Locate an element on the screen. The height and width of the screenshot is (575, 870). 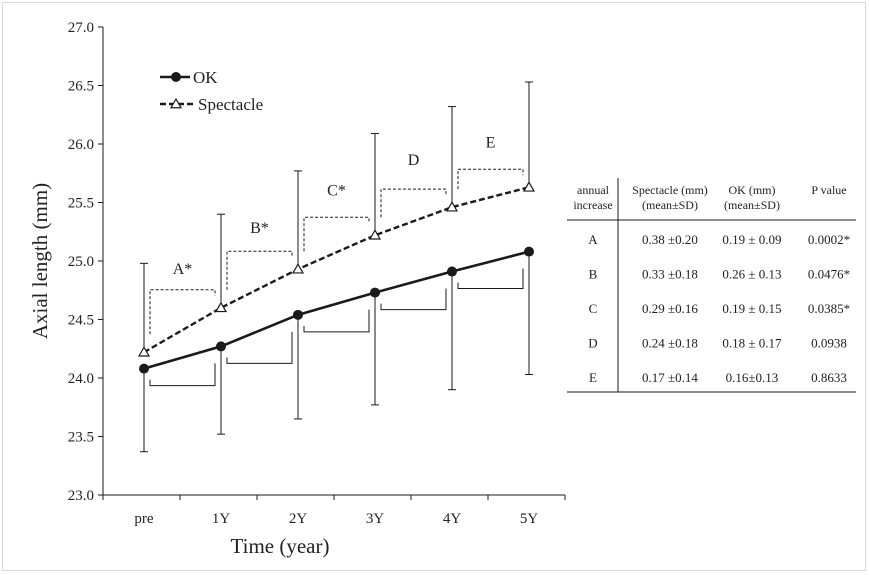
table-header-cell: Spectacle (mm) is located at coordinates (670, 190).